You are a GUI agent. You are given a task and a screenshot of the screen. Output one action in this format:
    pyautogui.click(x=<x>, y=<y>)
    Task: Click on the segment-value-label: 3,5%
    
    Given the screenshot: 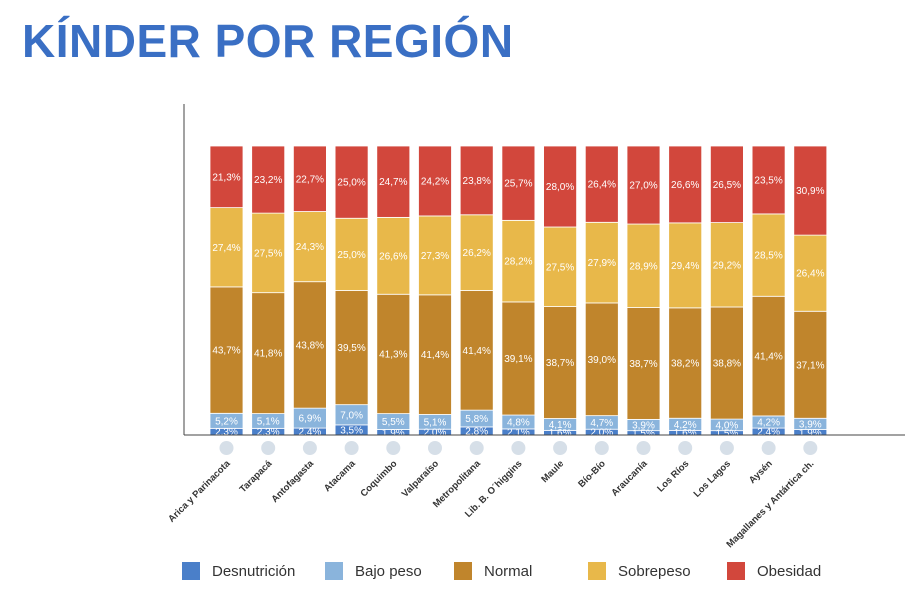 What is the action you would take?
    pyautogui.click(x=351, y=430)
    